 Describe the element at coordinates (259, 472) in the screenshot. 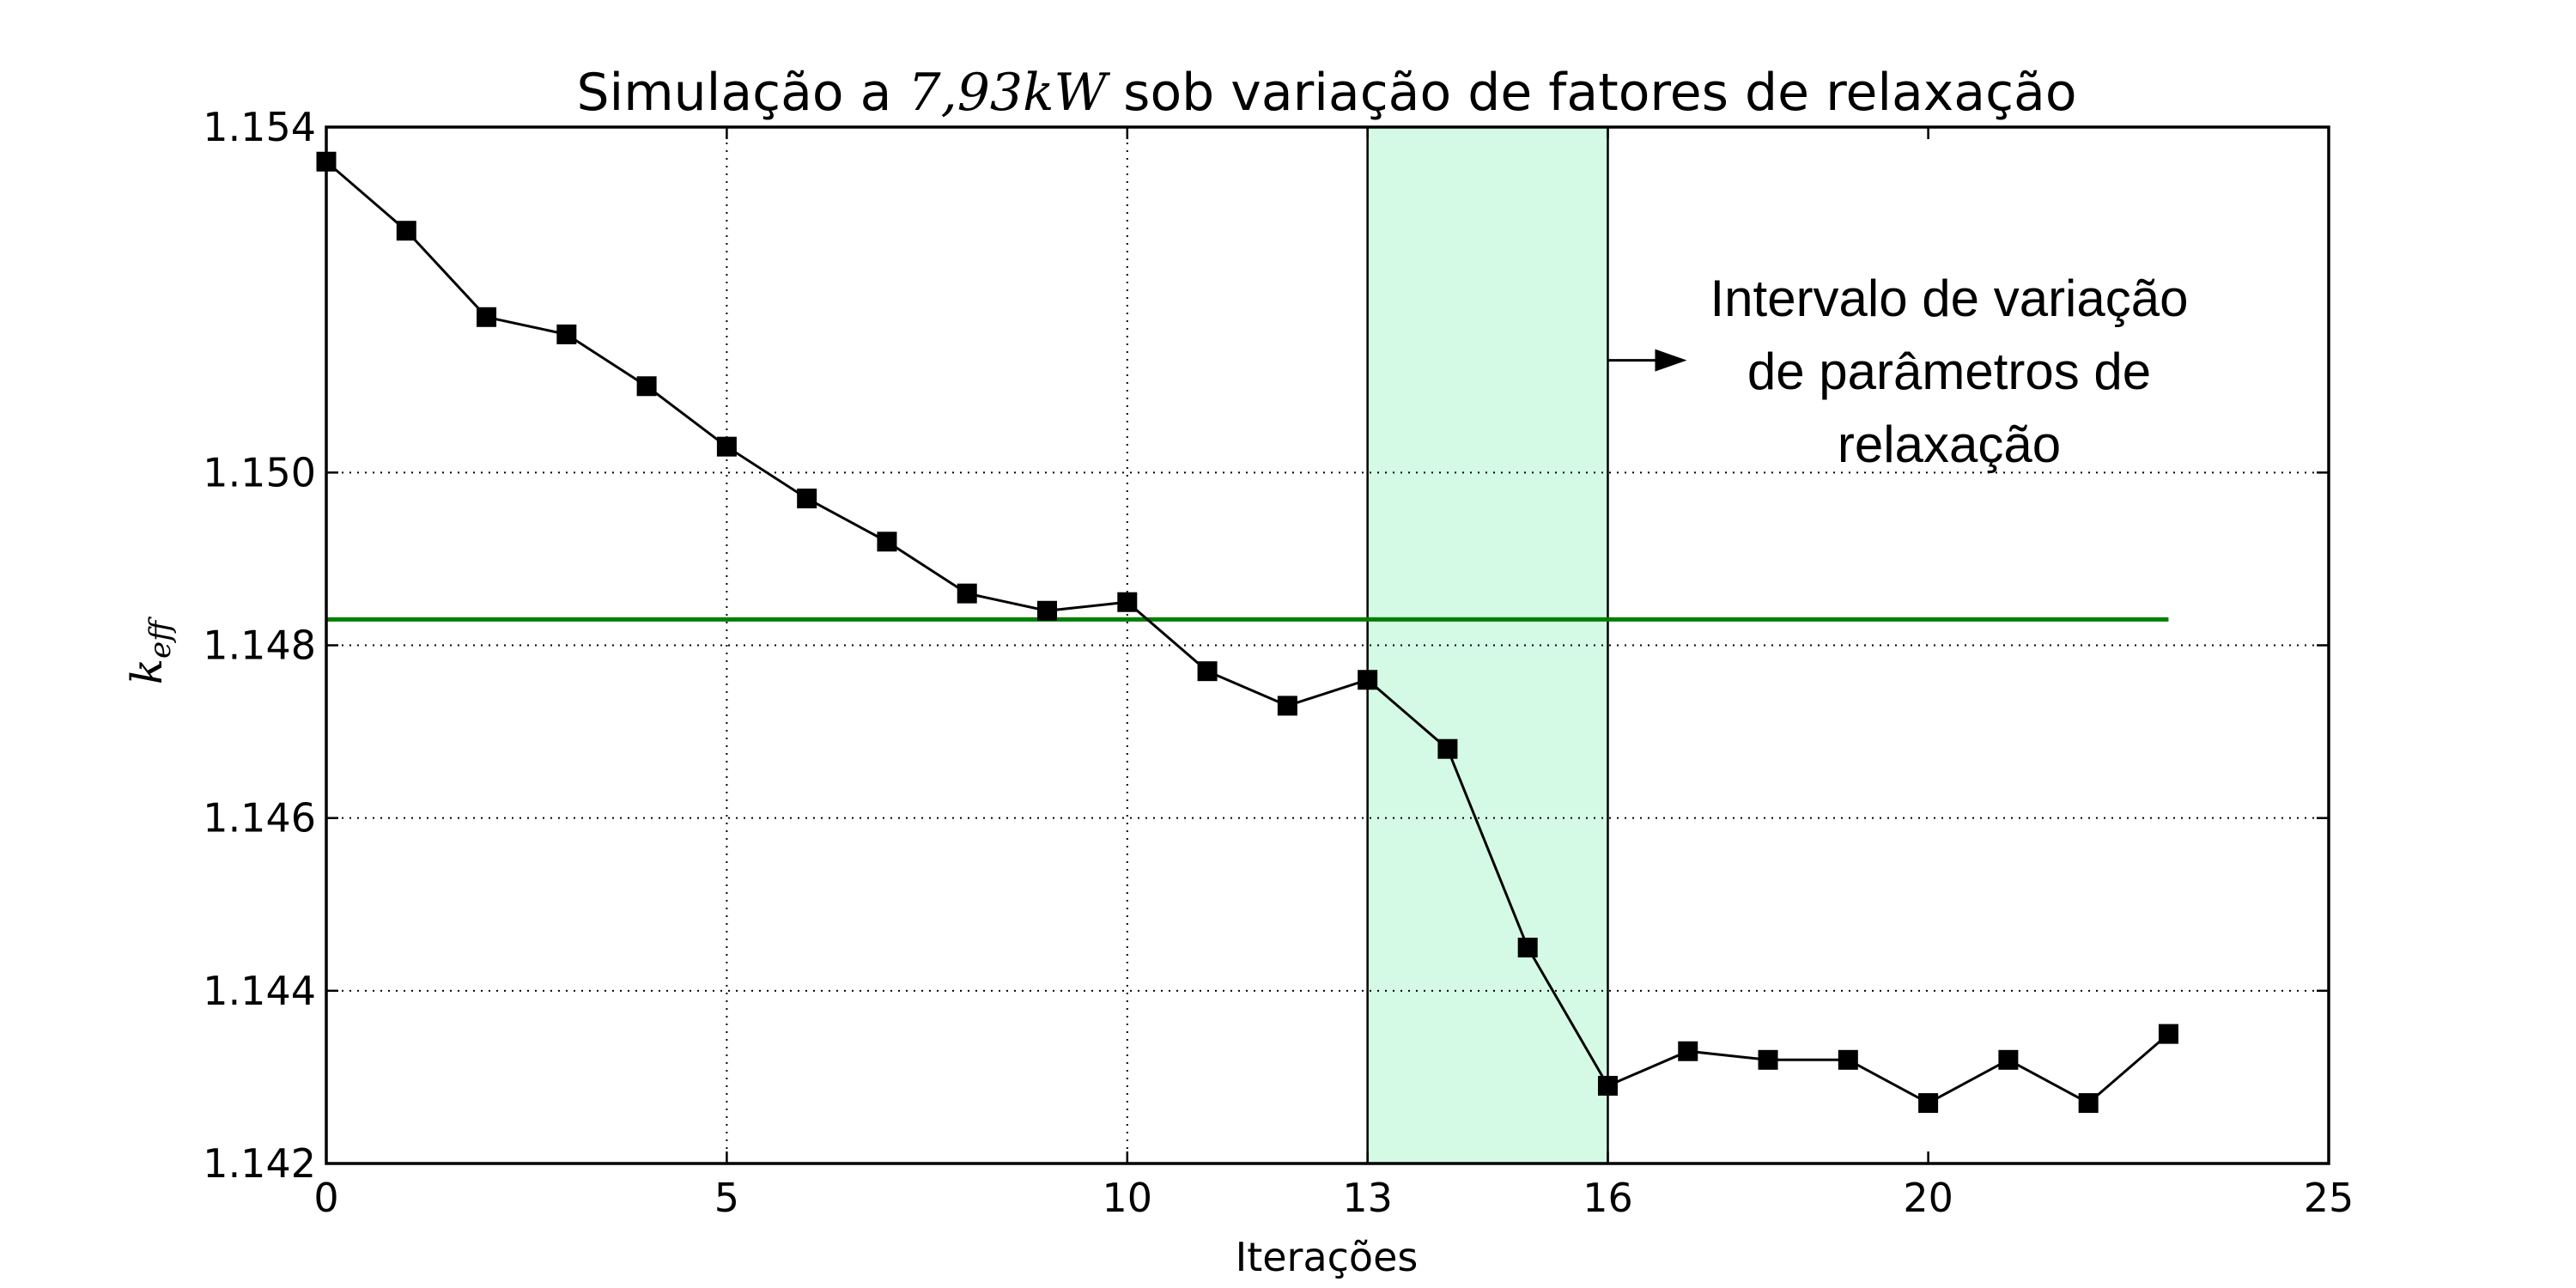

I see `y-tick-label: 1.150` at that location.